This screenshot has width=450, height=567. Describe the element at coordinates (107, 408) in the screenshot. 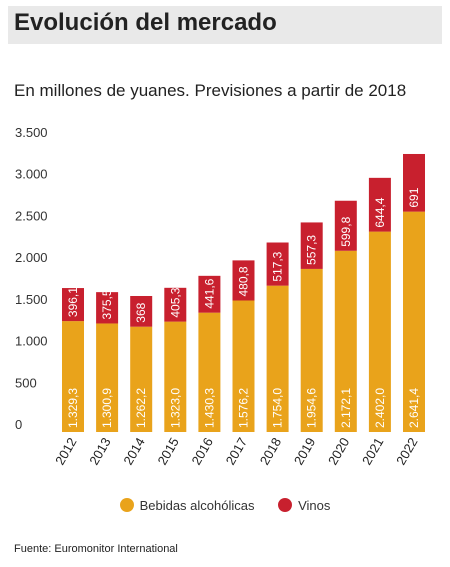

I see `data-label-bebidas: 1.300,9` at that location.